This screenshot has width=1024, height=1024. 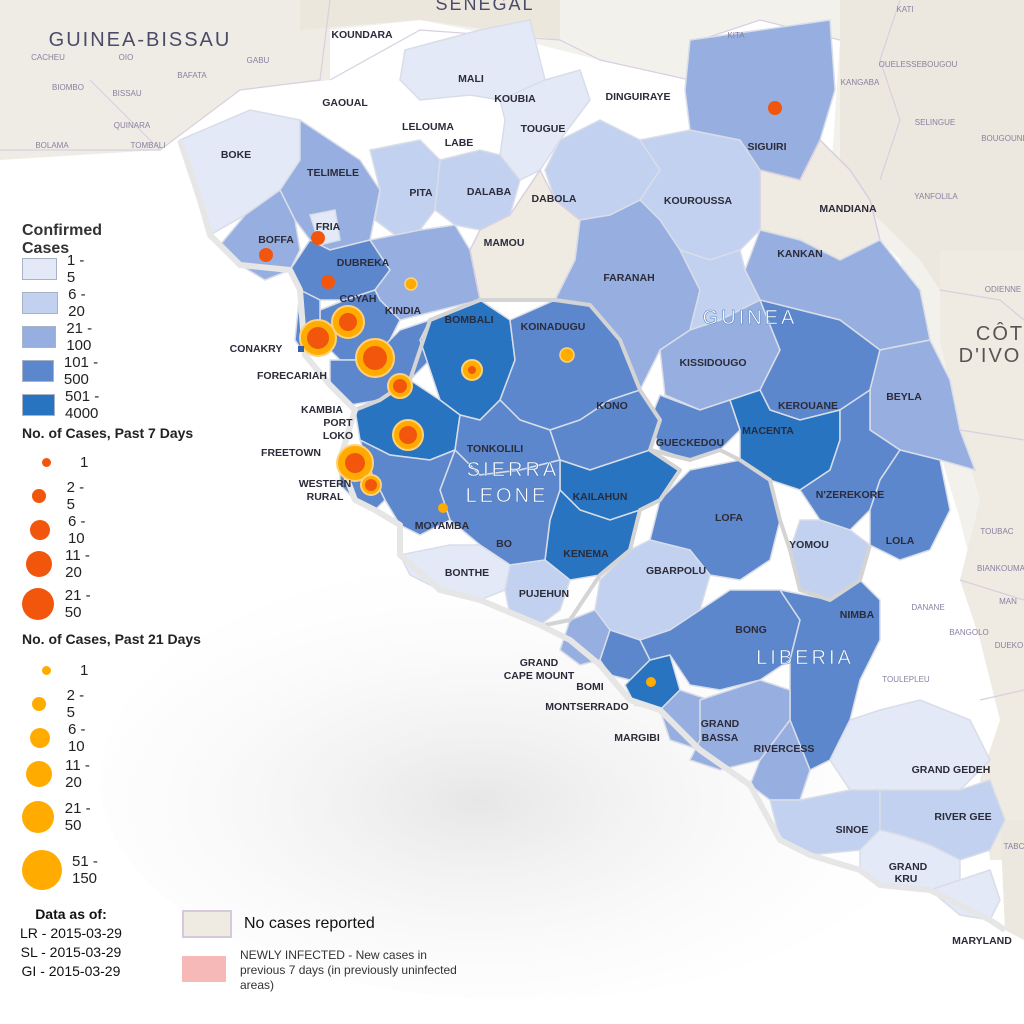 I want to click on district-label: N'ZEREKORE, so click(x=850, y=495).